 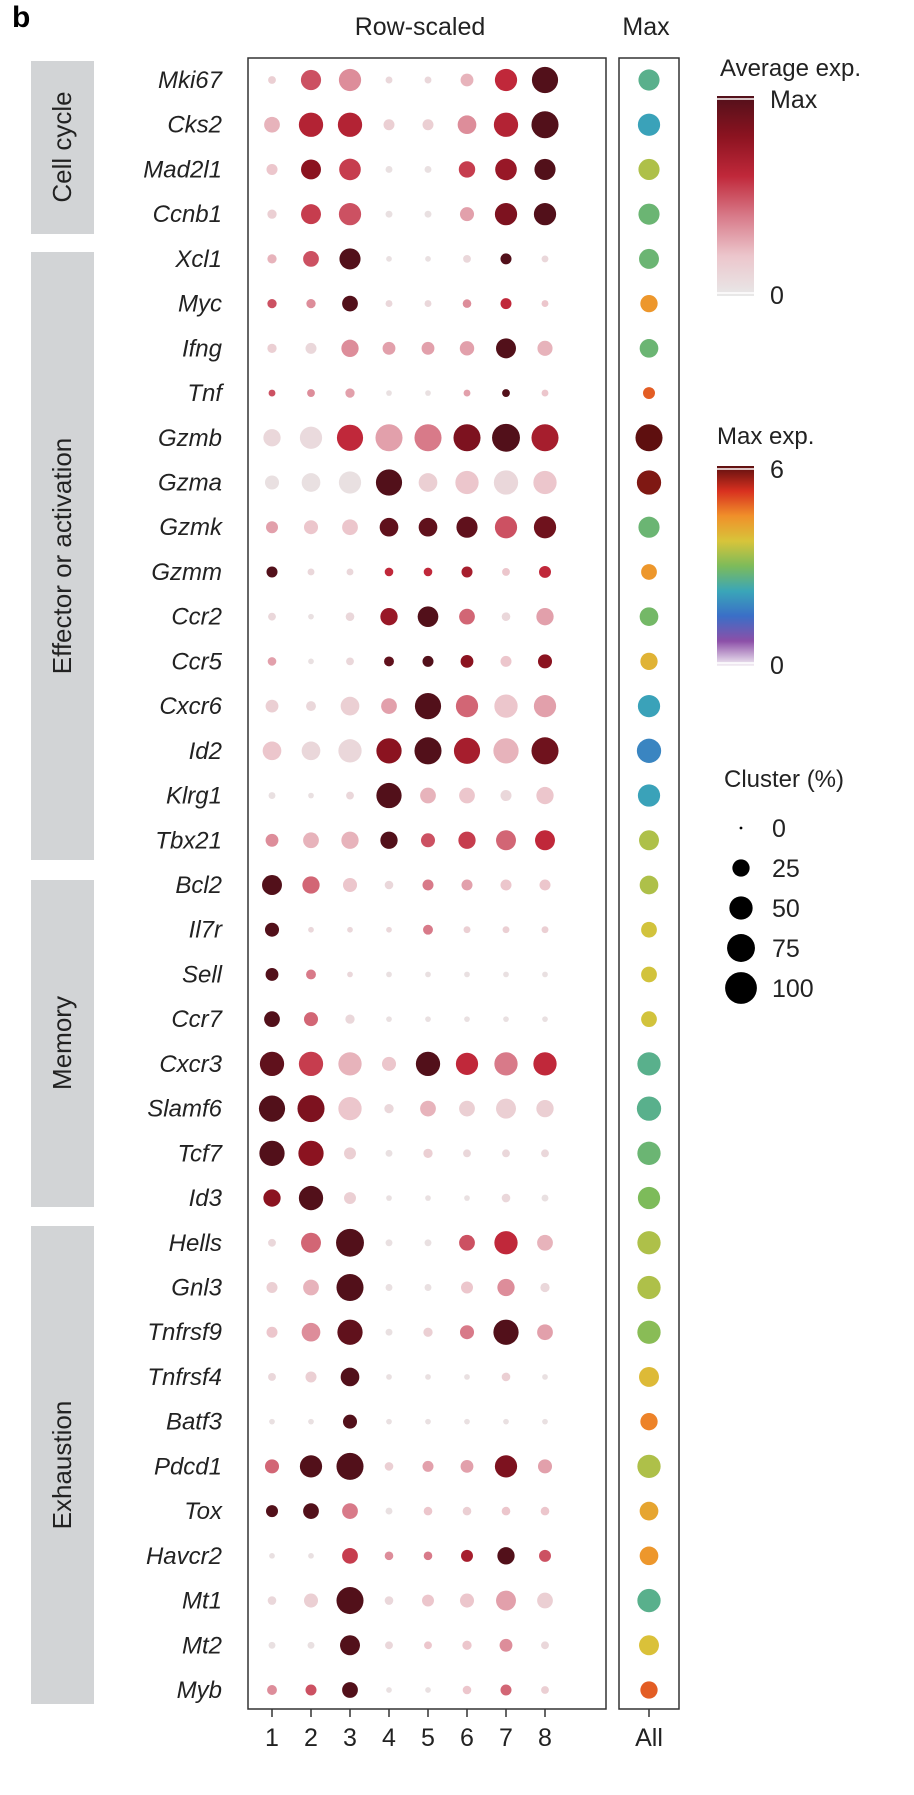 I want to click on dot-id3-c3, so click(x=350, y=1198).